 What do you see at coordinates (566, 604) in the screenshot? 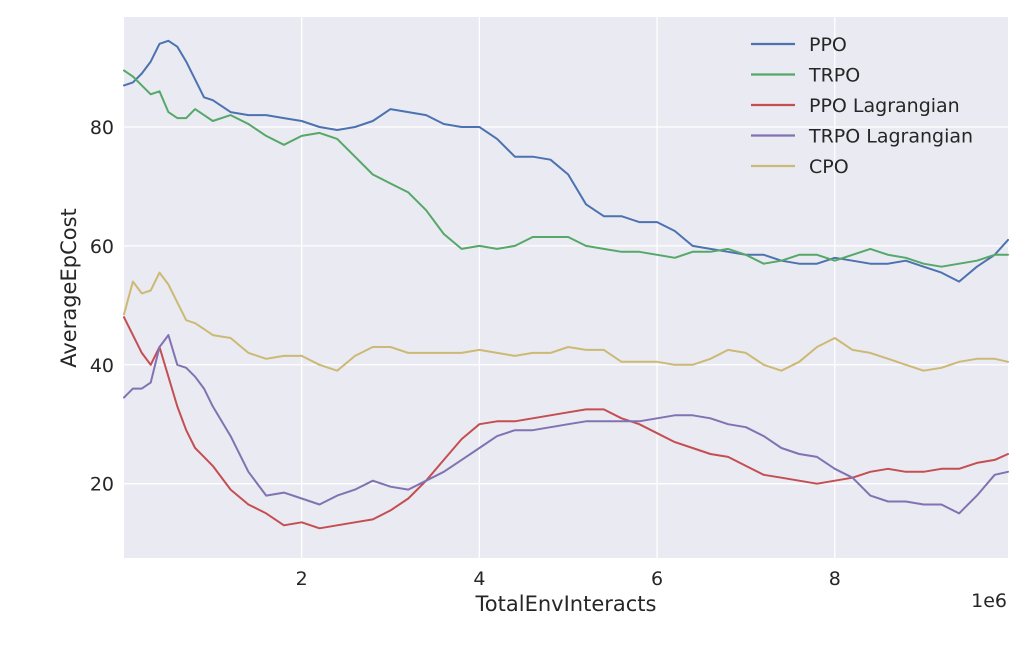
I see `x-axis-label: TotalEnvInteracts` at bounding box center [566, 604].